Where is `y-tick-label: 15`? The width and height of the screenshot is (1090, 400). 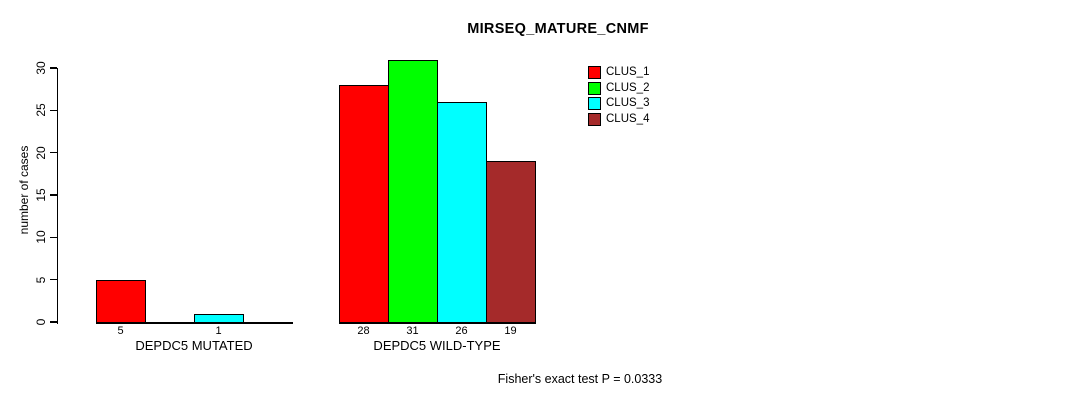
y-tick-label: 15 is located at coordinates (41, 195).